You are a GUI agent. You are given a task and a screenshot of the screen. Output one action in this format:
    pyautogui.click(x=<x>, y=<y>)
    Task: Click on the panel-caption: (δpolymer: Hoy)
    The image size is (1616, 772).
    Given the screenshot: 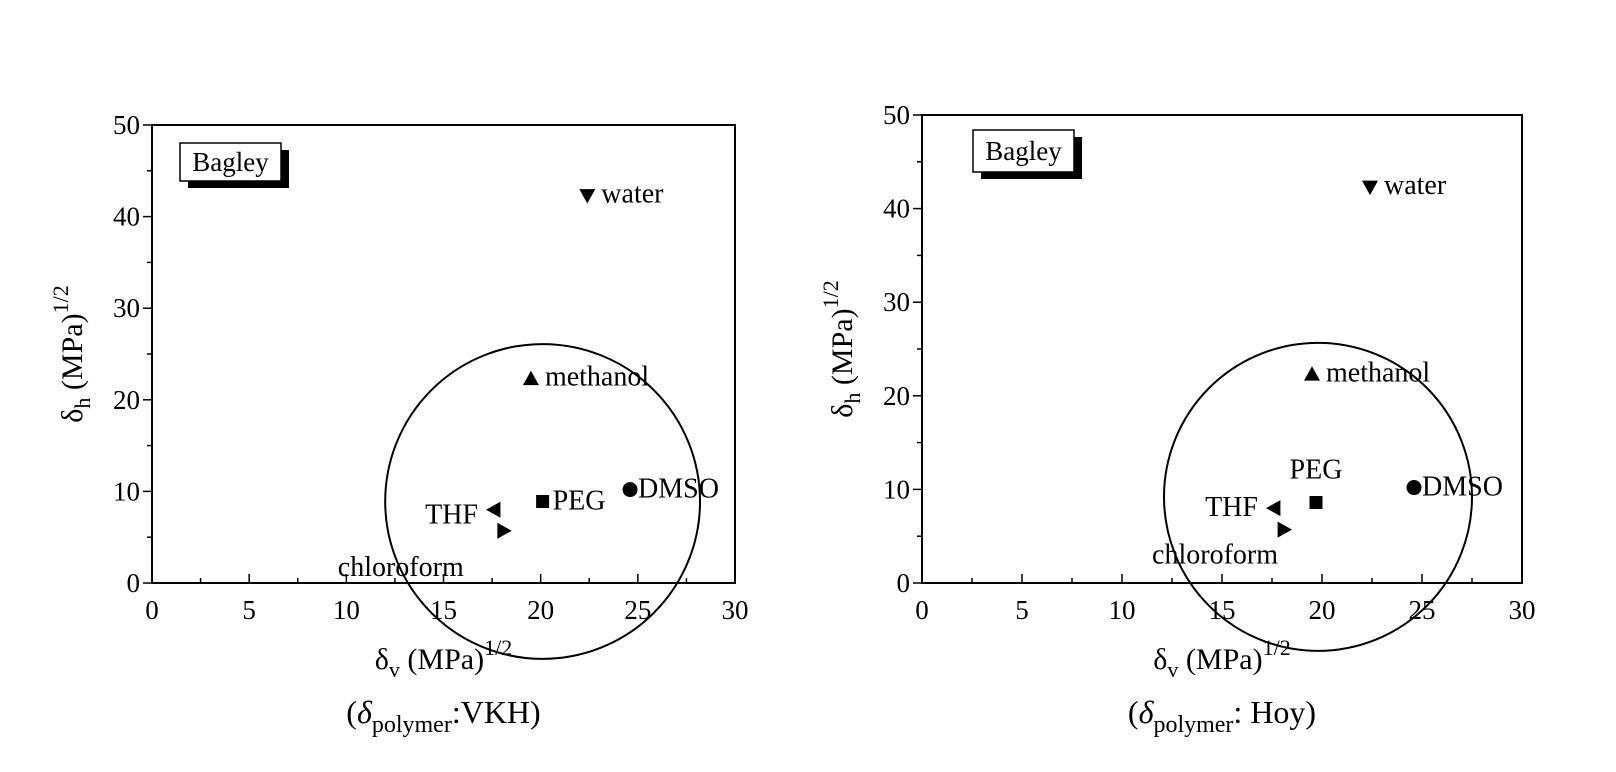 What is the action you would take?
    pyautogui.click(x=1222, y=716)
    